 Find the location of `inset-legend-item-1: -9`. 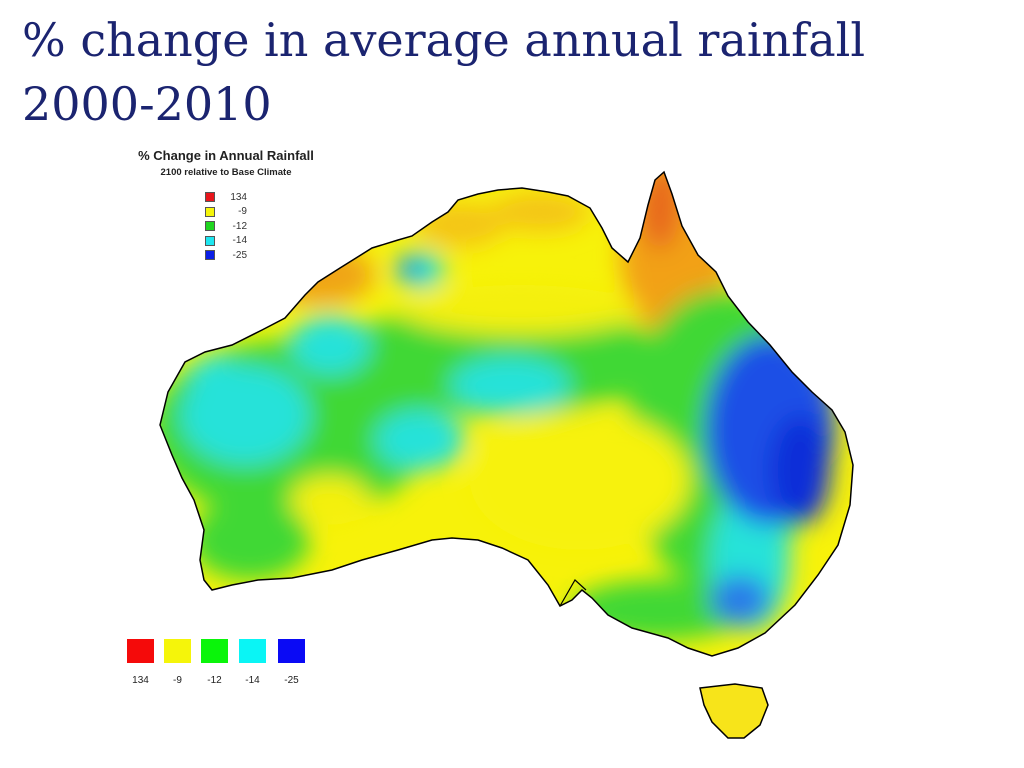

inset-legend-item-1: -9 is located at coordinates (226, 212).